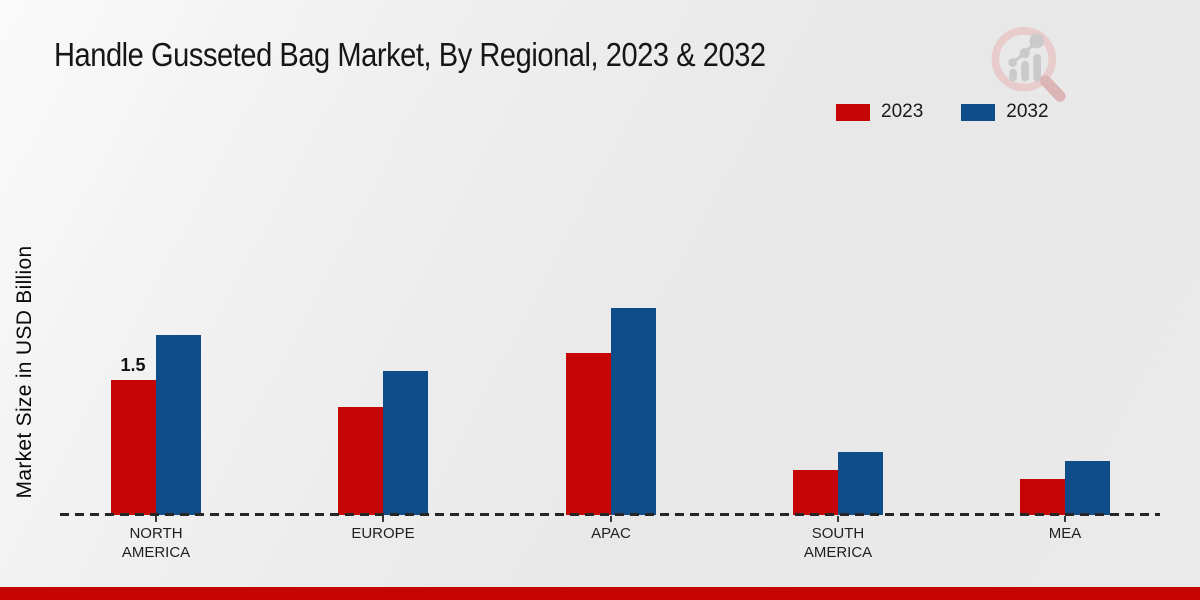 The image size is (1200, 600). I want to click on legend-label-2023: 2023, so click(902, 111).